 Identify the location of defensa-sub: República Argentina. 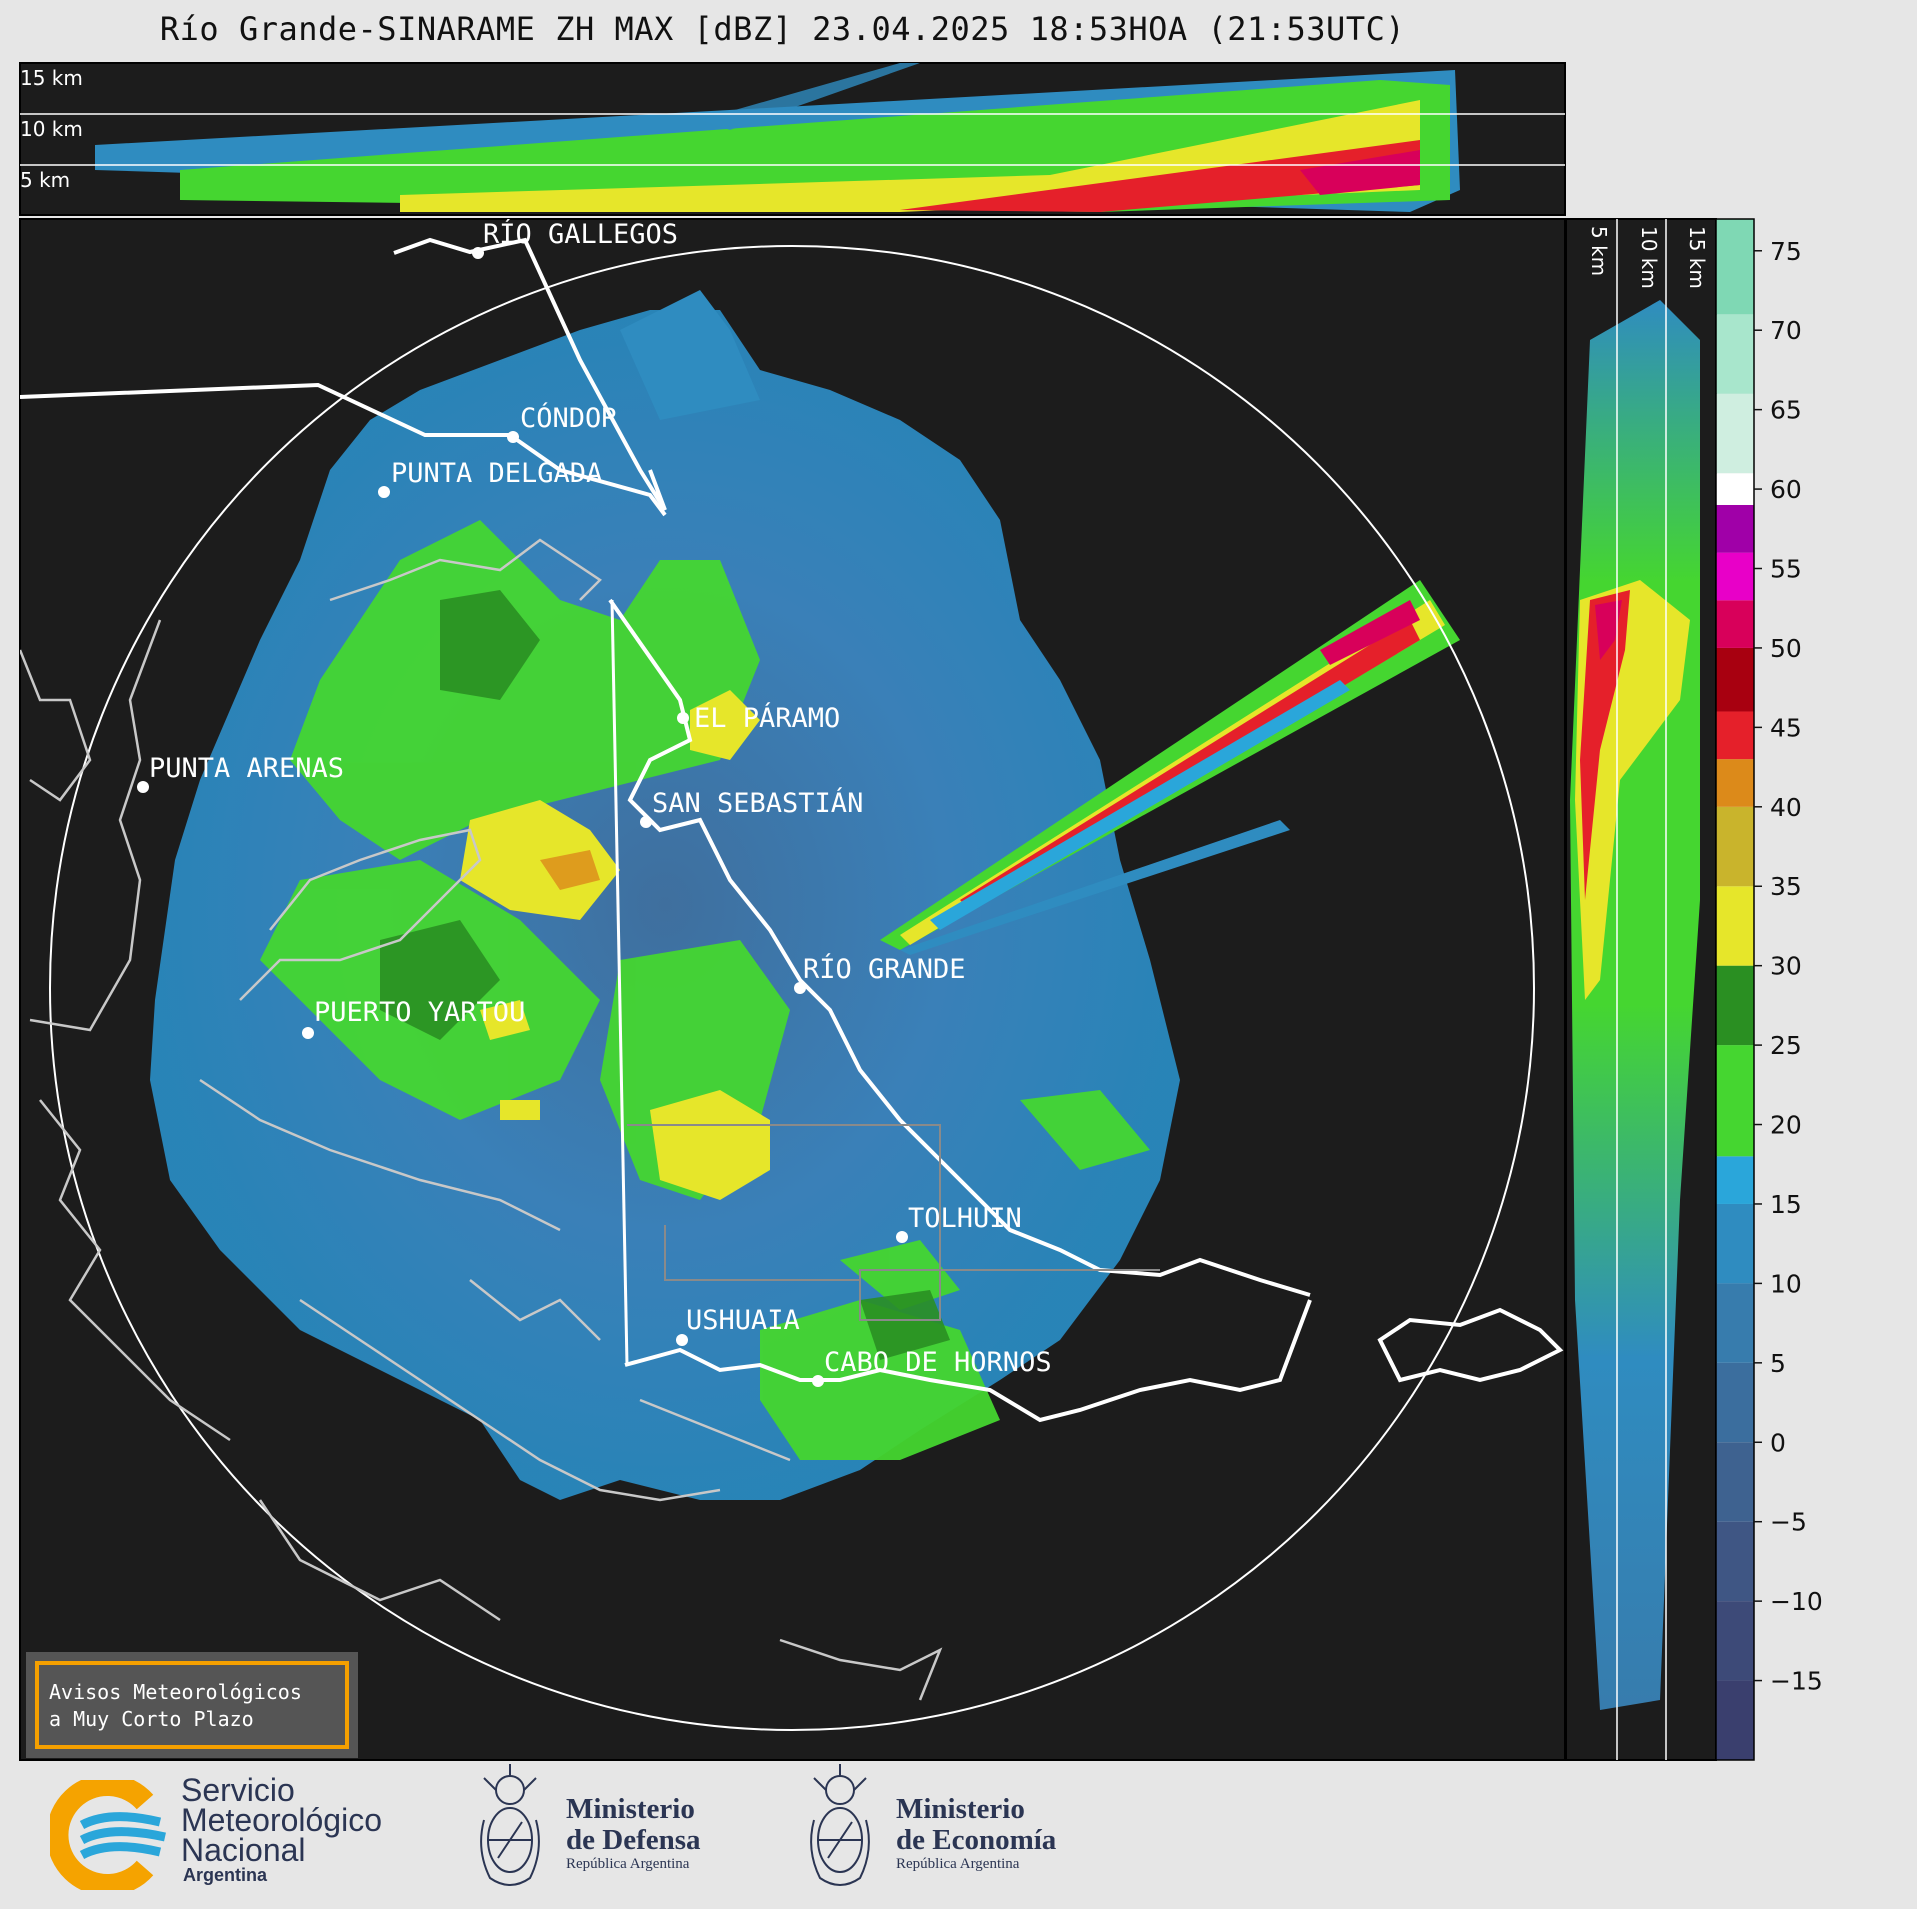
(628, 1864).